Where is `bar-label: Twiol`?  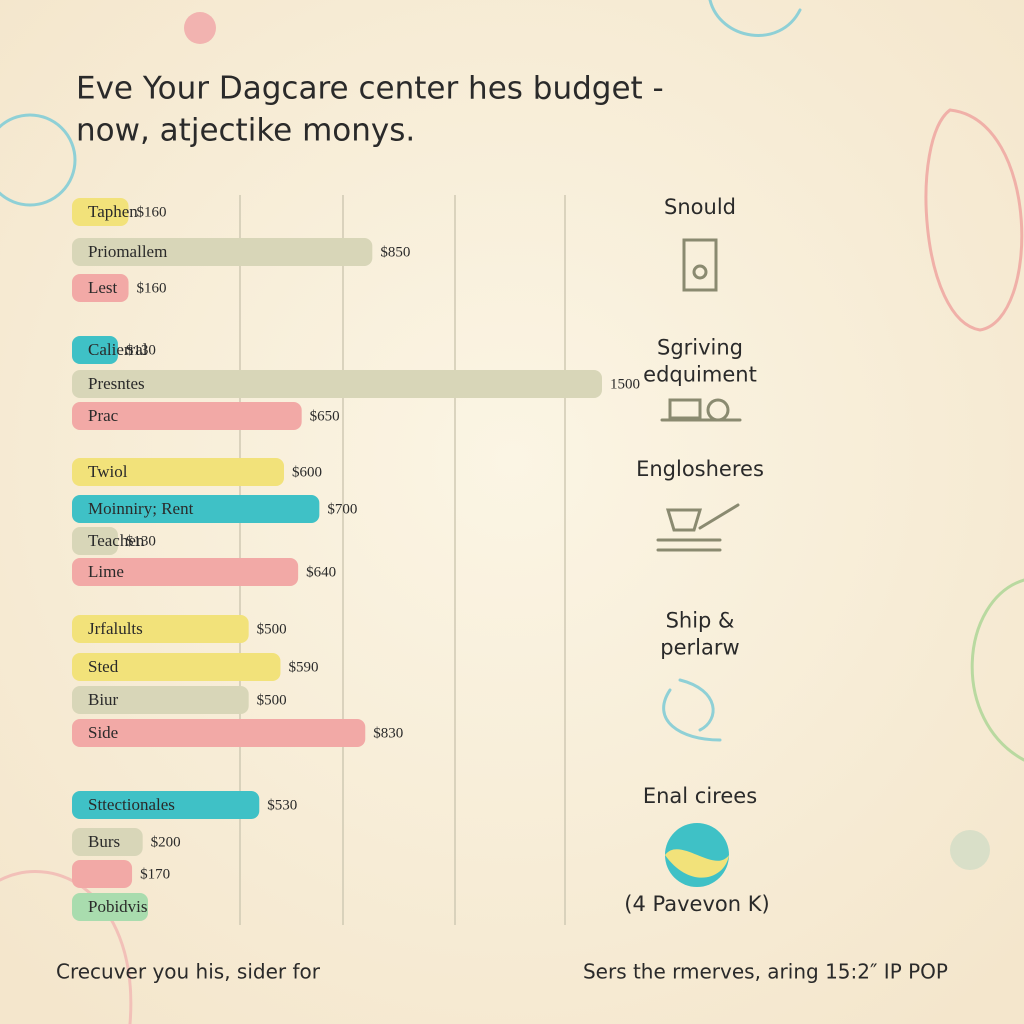 bar-label: Twiol is located at coordinates (108, 471).